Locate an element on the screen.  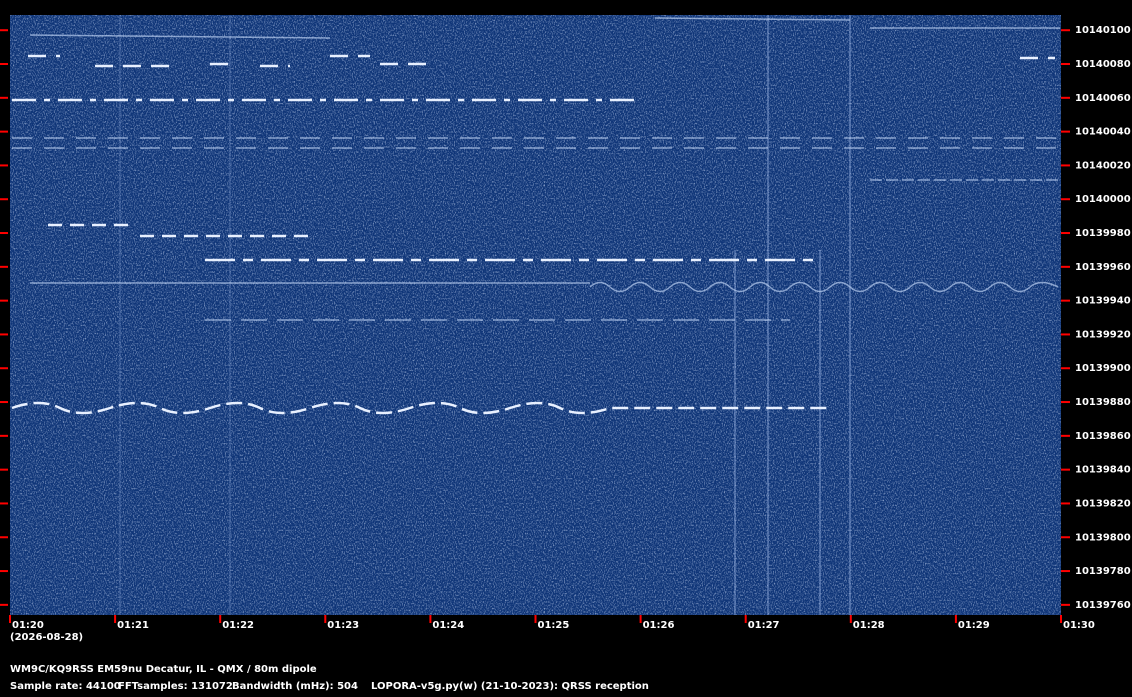
y-tick-label: 10139840 is located at coordinates (1103, 470).